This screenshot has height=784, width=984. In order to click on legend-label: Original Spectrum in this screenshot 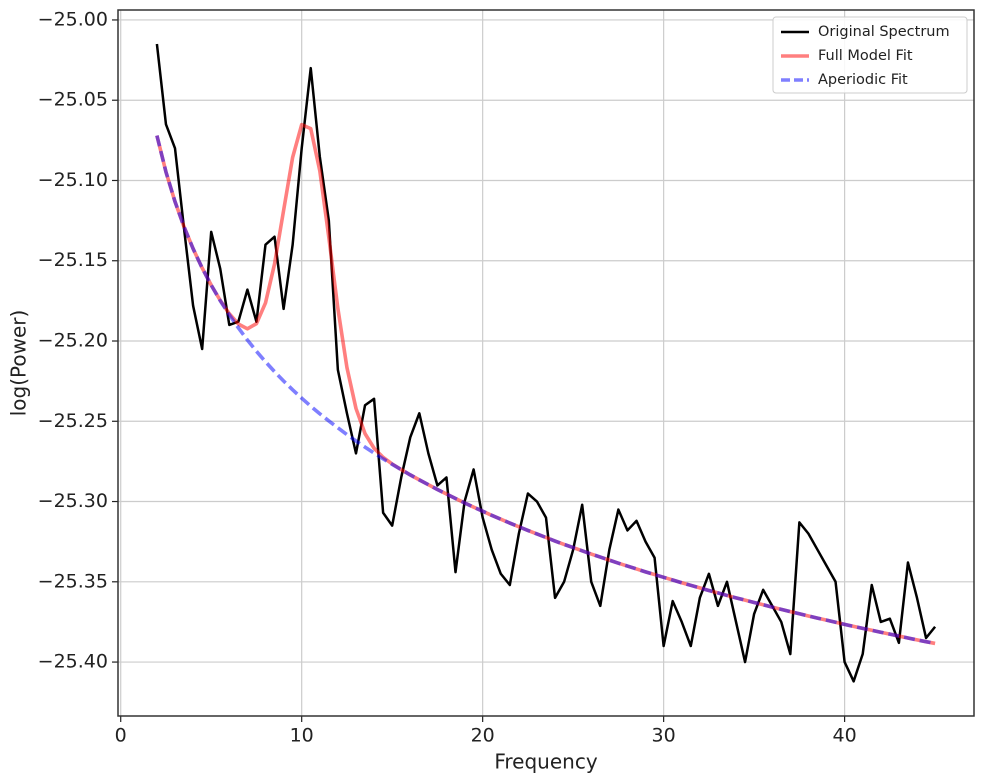, I will do `click(884, 32)`.